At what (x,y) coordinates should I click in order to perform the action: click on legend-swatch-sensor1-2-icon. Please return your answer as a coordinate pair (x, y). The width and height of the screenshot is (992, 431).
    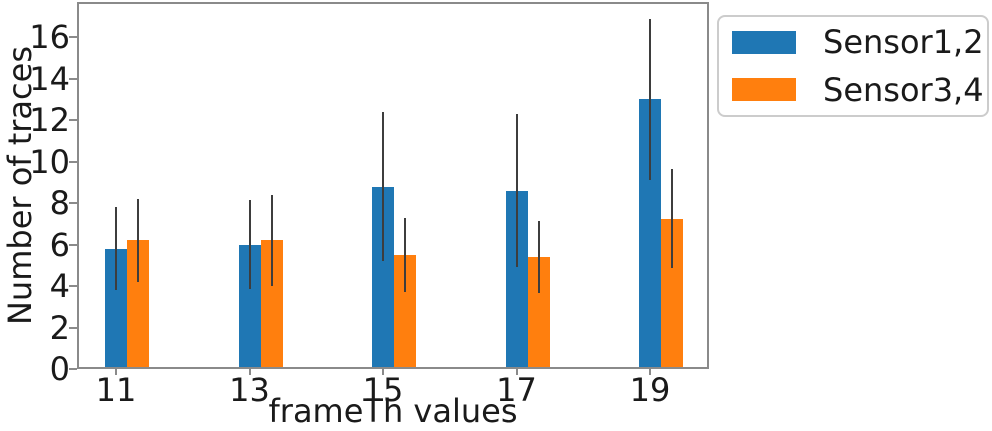
    Looking at the image, I should click on (764, 42).